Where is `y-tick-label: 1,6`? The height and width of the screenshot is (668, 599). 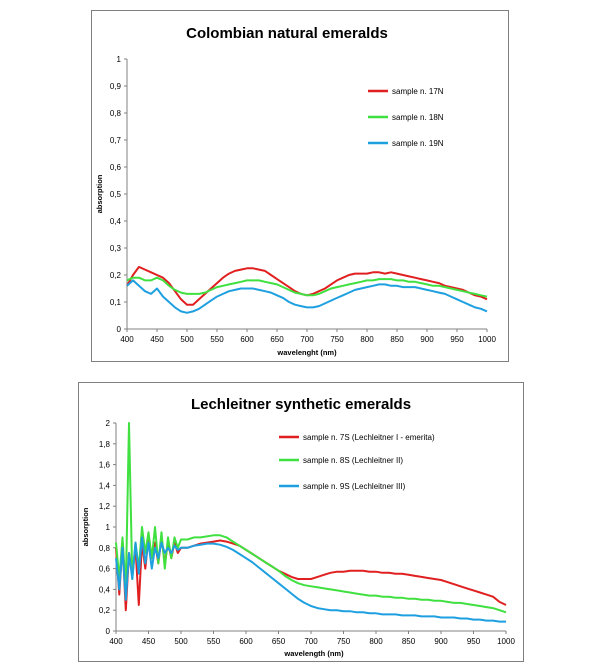 y-tick-label: 1,6 is located at coordinates (105, 465).